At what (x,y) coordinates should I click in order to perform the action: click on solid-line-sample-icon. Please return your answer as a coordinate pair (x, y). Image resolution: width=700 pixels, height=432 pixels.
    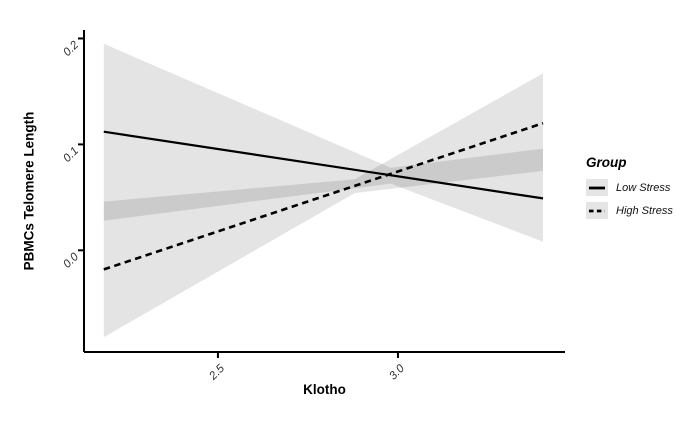
    Looking at the image, I should click on (597, 187).